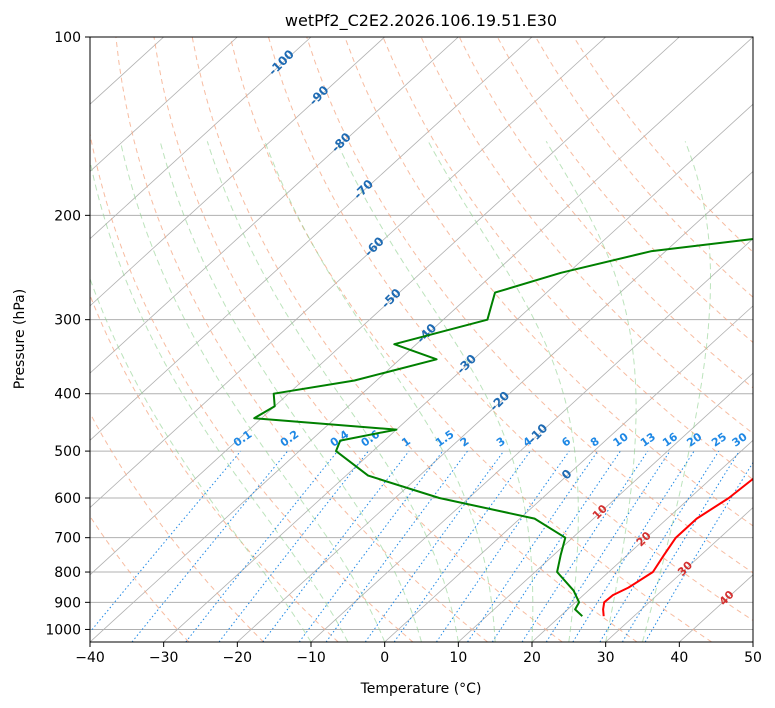 Image resolution: width=775 pixels, height=708 pixels. What do you see at coordinates (532, 658) in the screenshot?
I see `x-tick-label: 20` at bounding box center [532, 658].